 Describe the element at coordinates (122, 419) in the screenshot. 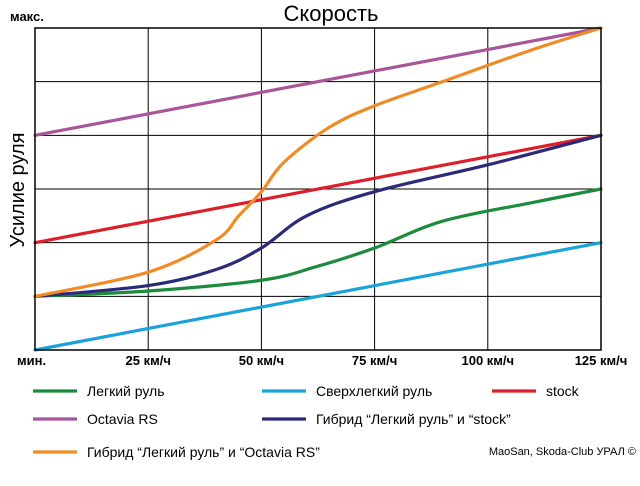

I see `legend-label: Octavia RS` at that location.